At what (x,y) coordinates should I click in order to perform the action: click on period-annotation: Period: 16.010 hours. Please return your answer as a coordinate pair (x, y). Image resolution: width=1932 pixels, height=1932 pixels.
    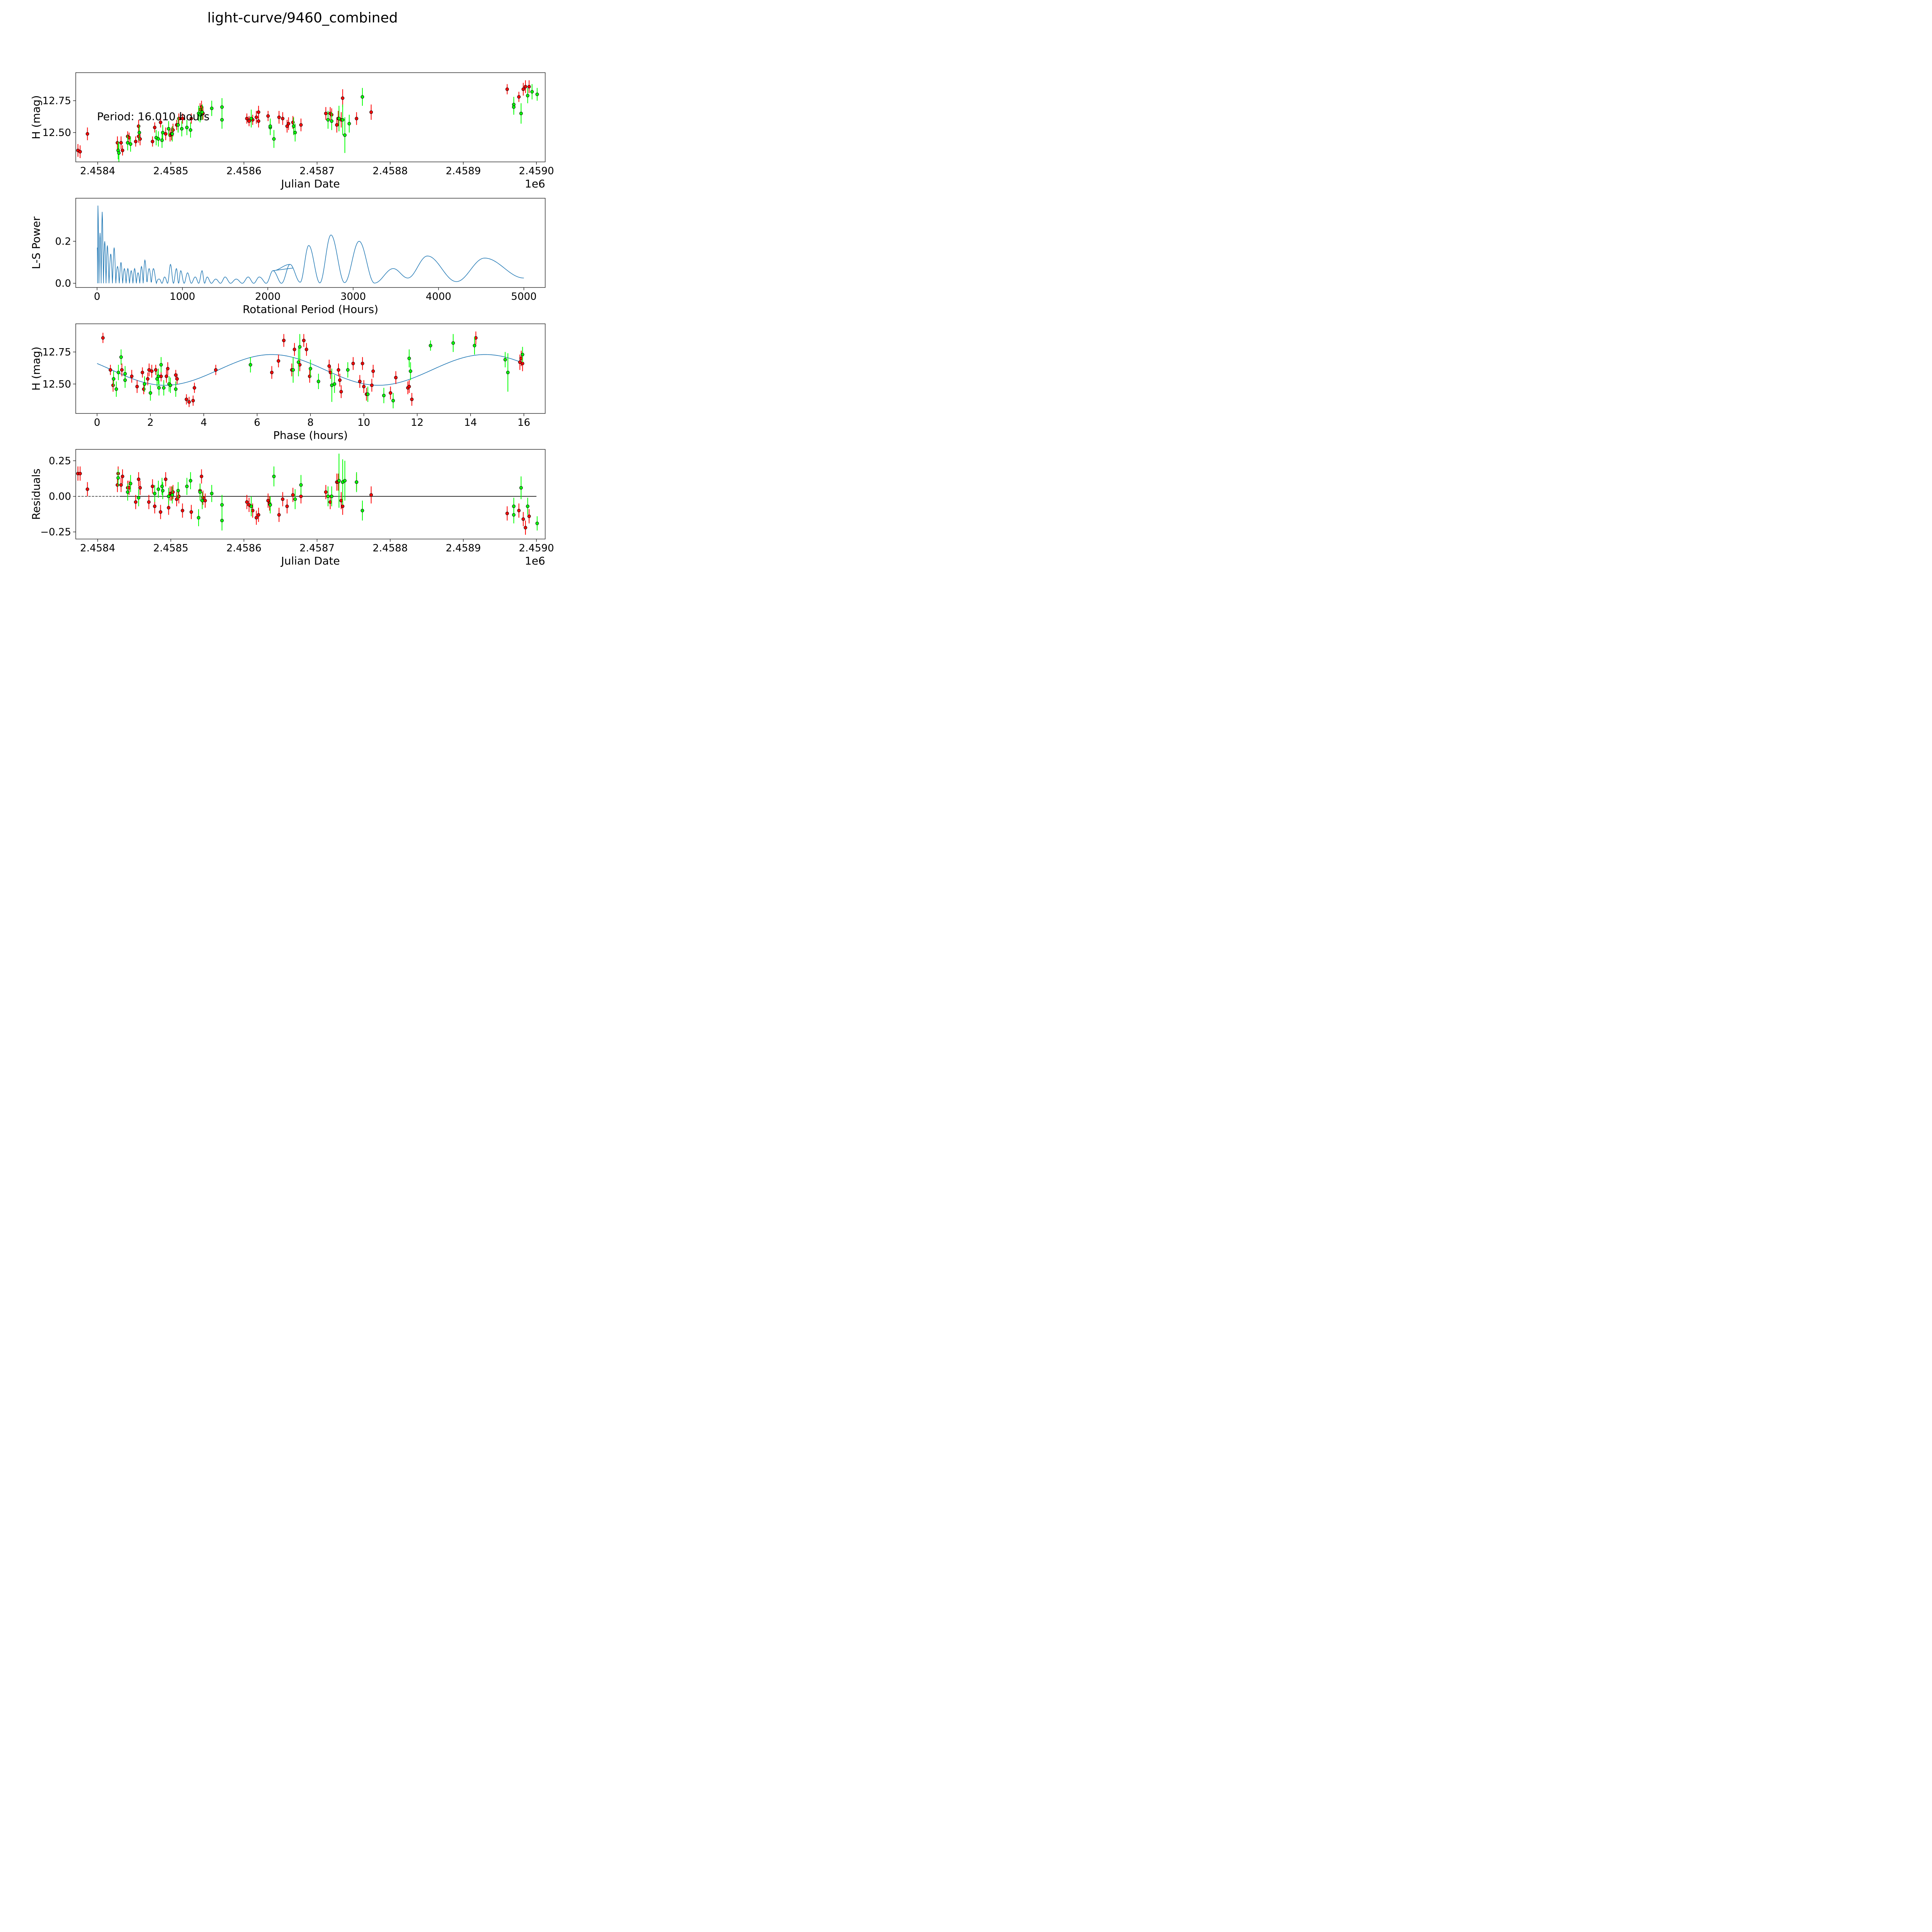
    Looking at the image, I should click on (153, 117).